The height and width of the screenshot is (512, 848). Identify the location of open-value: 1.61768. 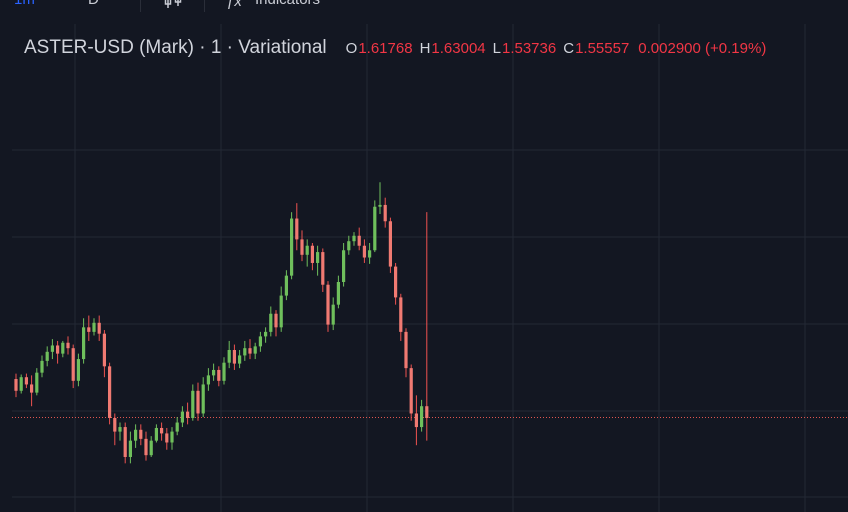
(385, 48).